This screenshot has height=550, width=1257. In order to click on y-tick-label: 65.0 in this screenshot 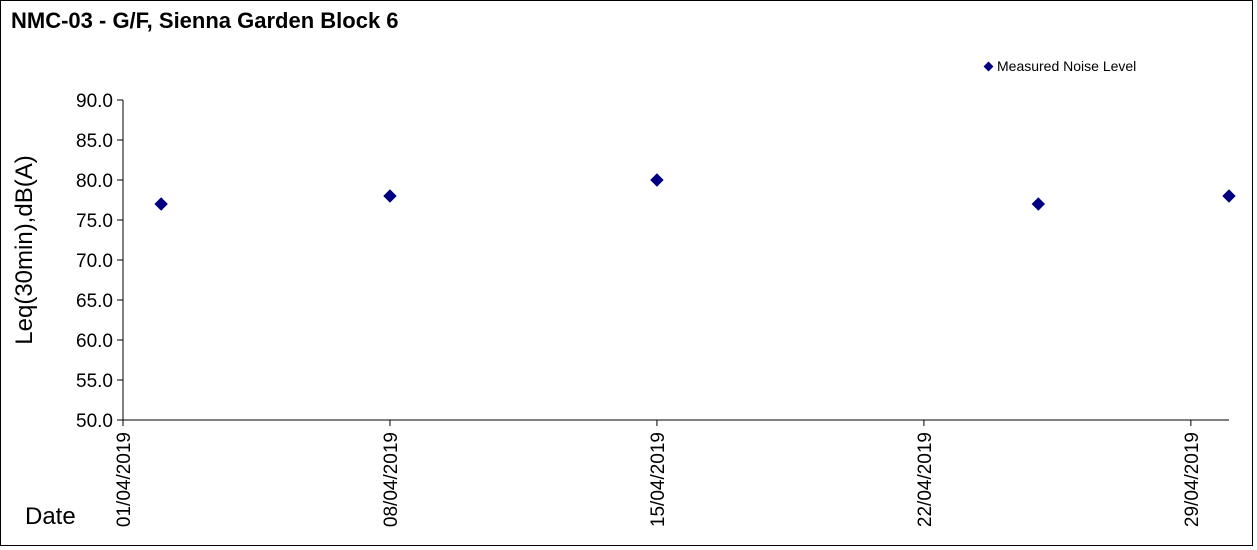, I will do `click(94, 301)`.